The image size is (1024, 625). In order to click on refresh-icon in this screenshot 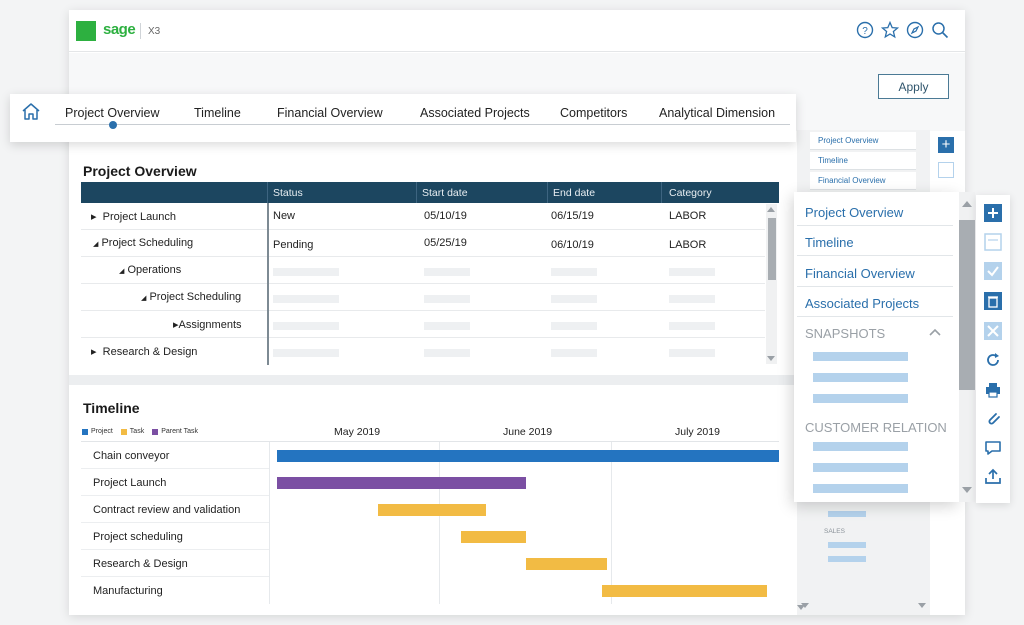, I will do `click(993, 360)`.